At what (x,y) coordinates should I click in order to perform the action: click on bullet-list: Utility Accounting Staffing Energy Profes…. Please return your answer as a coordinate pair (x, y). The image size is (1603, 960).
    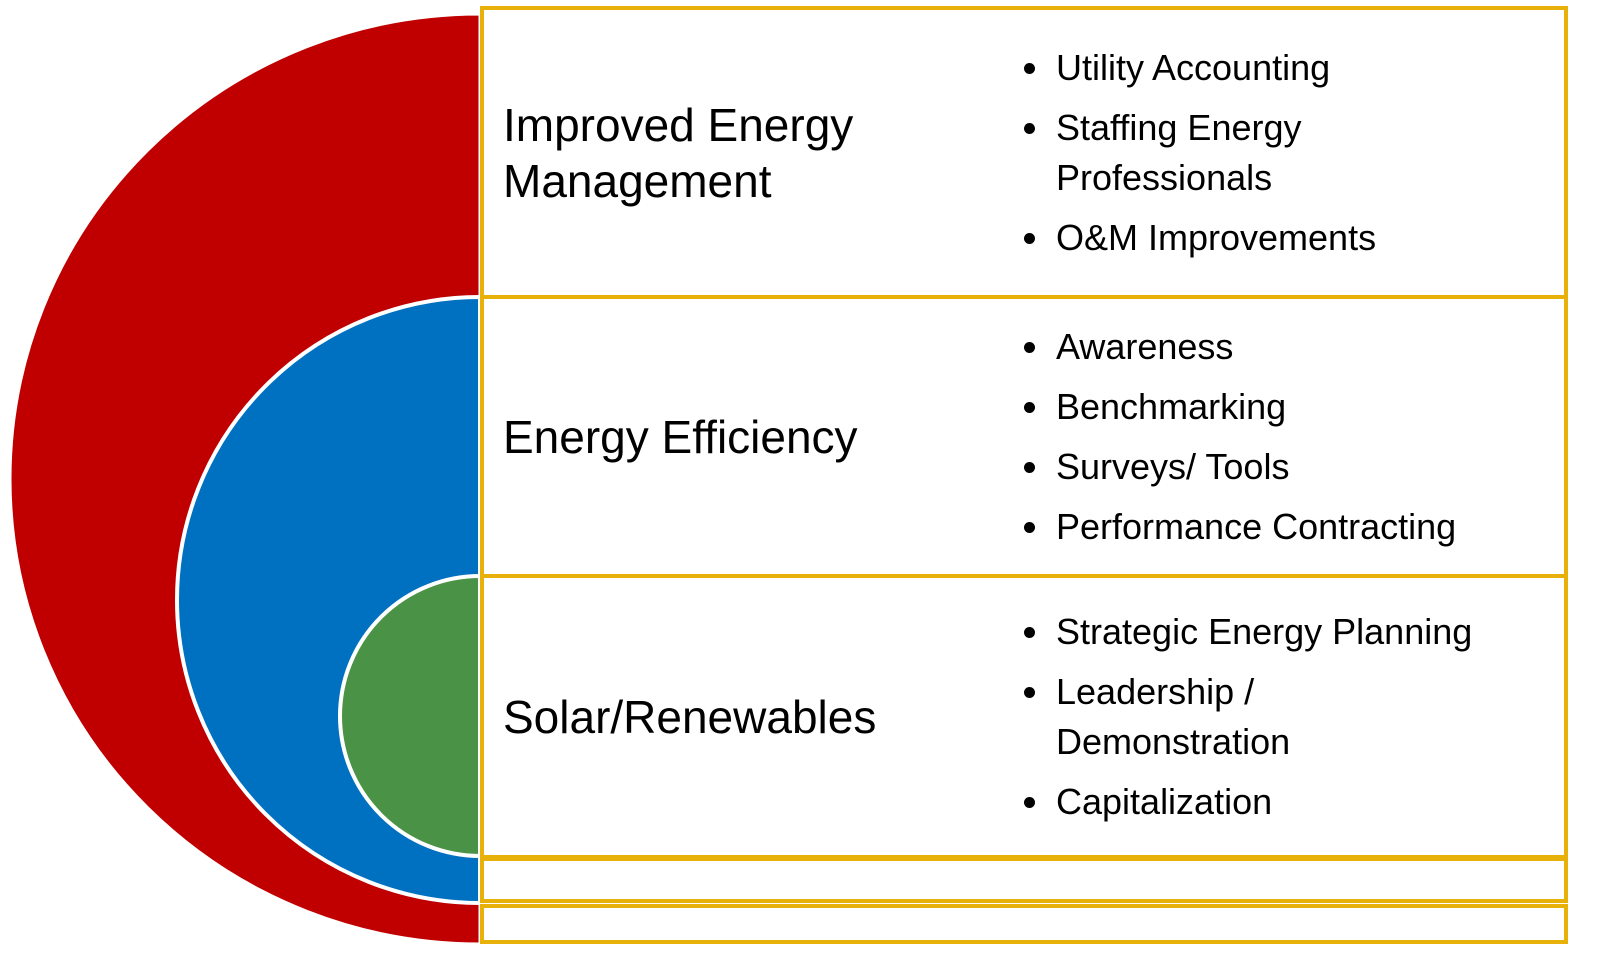
    Looking at the image, I should click on (1300, 152).